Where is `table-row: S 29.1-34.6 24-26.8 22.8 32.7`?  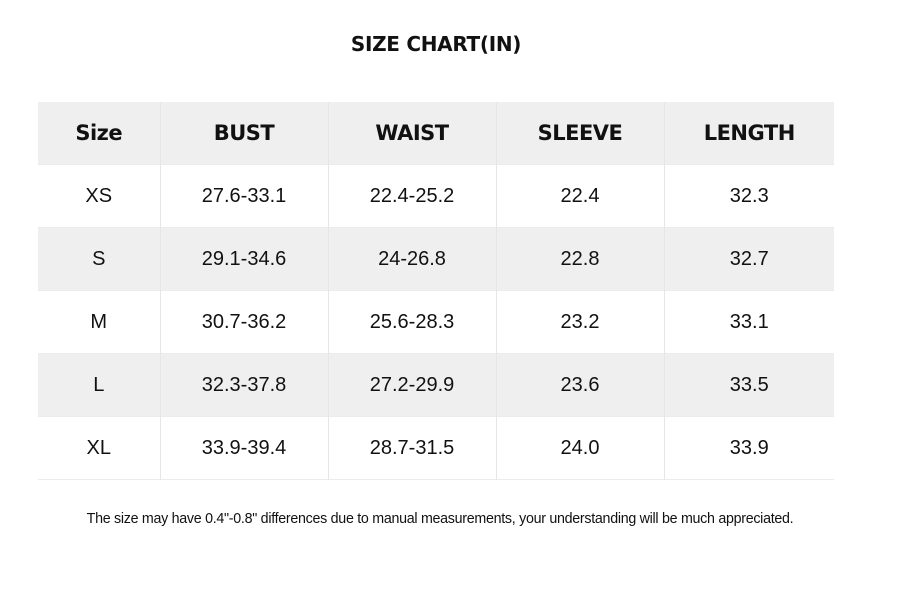
table-row: S 29.1-34.6 24-26.8 22.8 32.7 is located at coordinates (436, 259).